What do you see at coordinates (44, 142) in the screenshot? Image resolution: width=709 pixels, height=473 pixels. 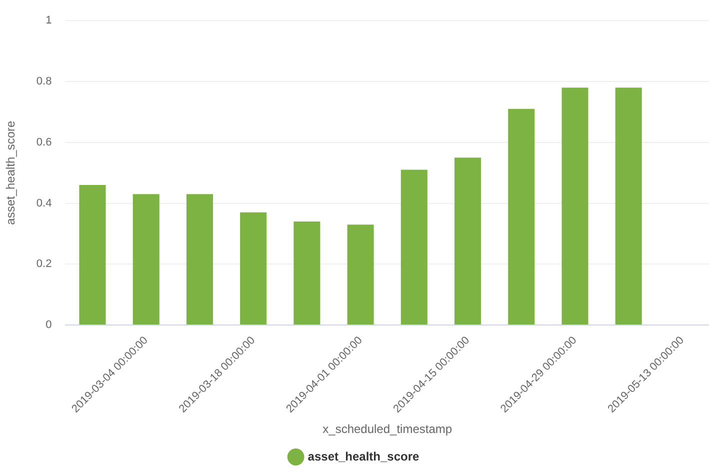 I see `y-tick-label: 0.6` at bounding box center [44, 142].